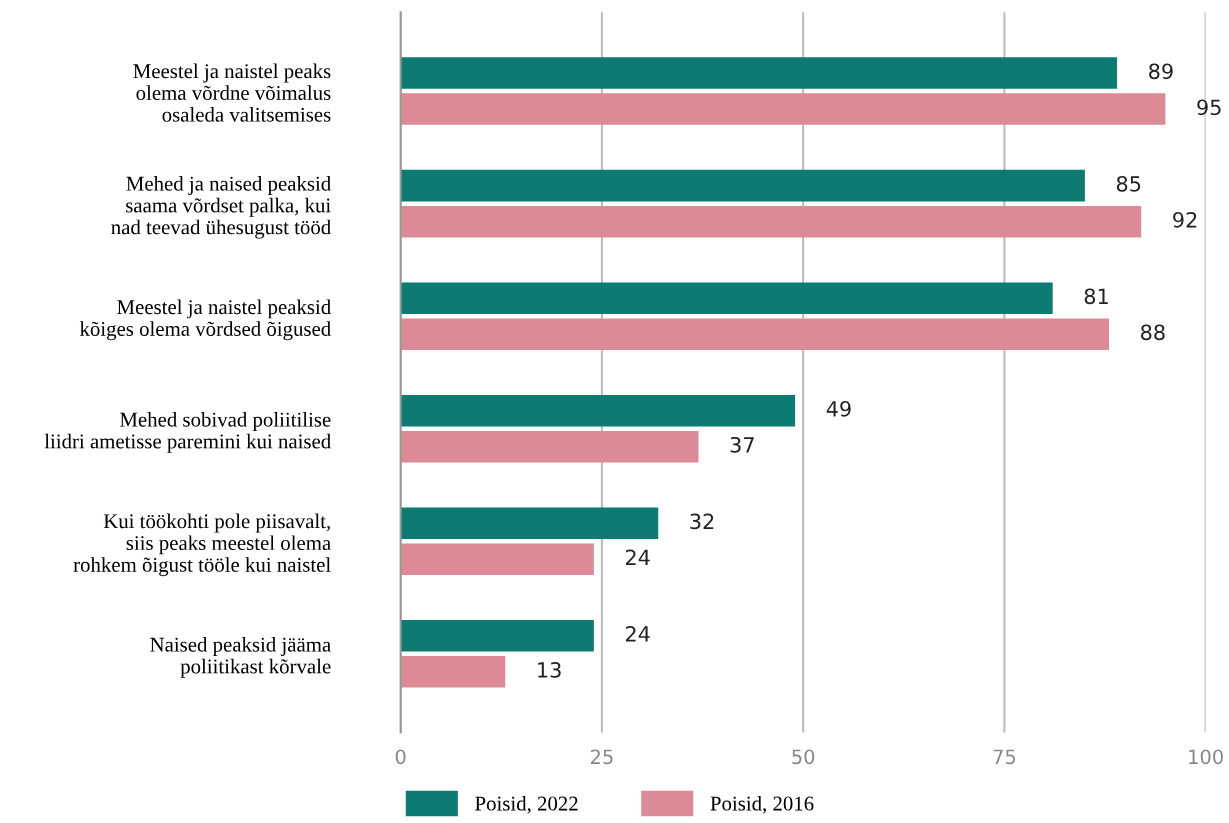  Describe the element at coordinates (601, 757) in the screenshot. I see `x-tick-label: 25` at that location.